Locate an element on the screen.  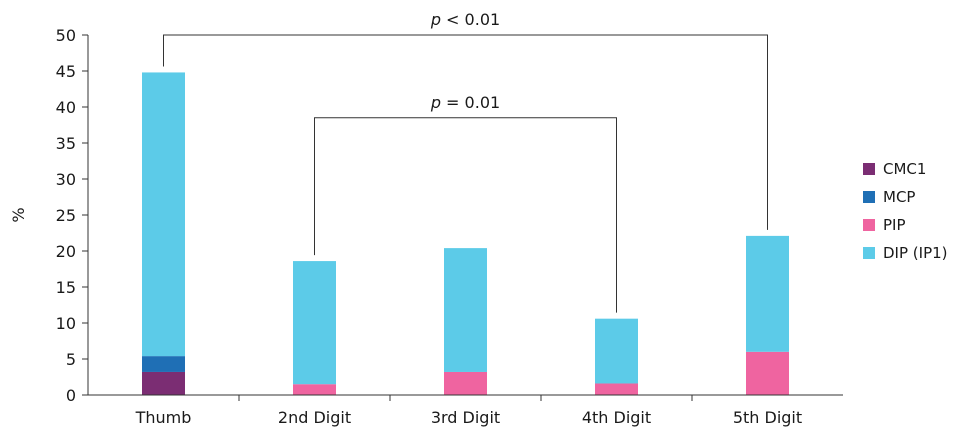
bar-segment-2nd-digit-dip-ip1 is located at coordinates (314, 323).